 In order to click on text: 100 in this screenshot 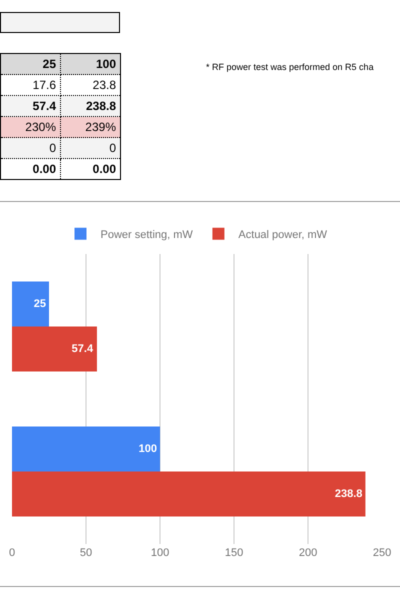, I will do `click(106, 64)`.